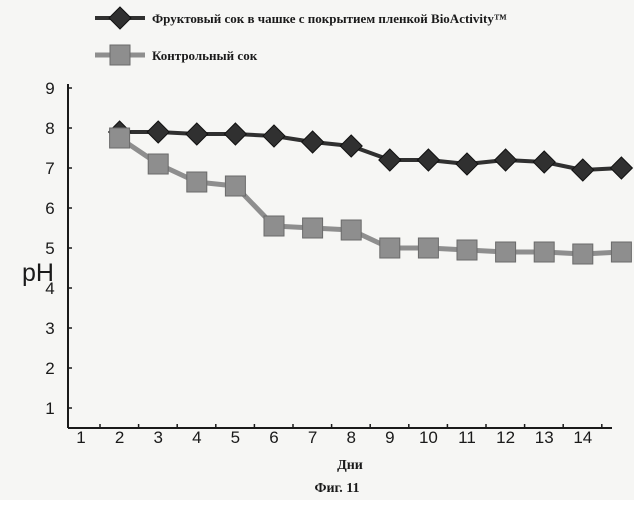 The width and height of the screenshot is (634, 505). Describe the element at coordinates (49, 168) in the screenshot. I see `y-tick-label: 7` at that location.